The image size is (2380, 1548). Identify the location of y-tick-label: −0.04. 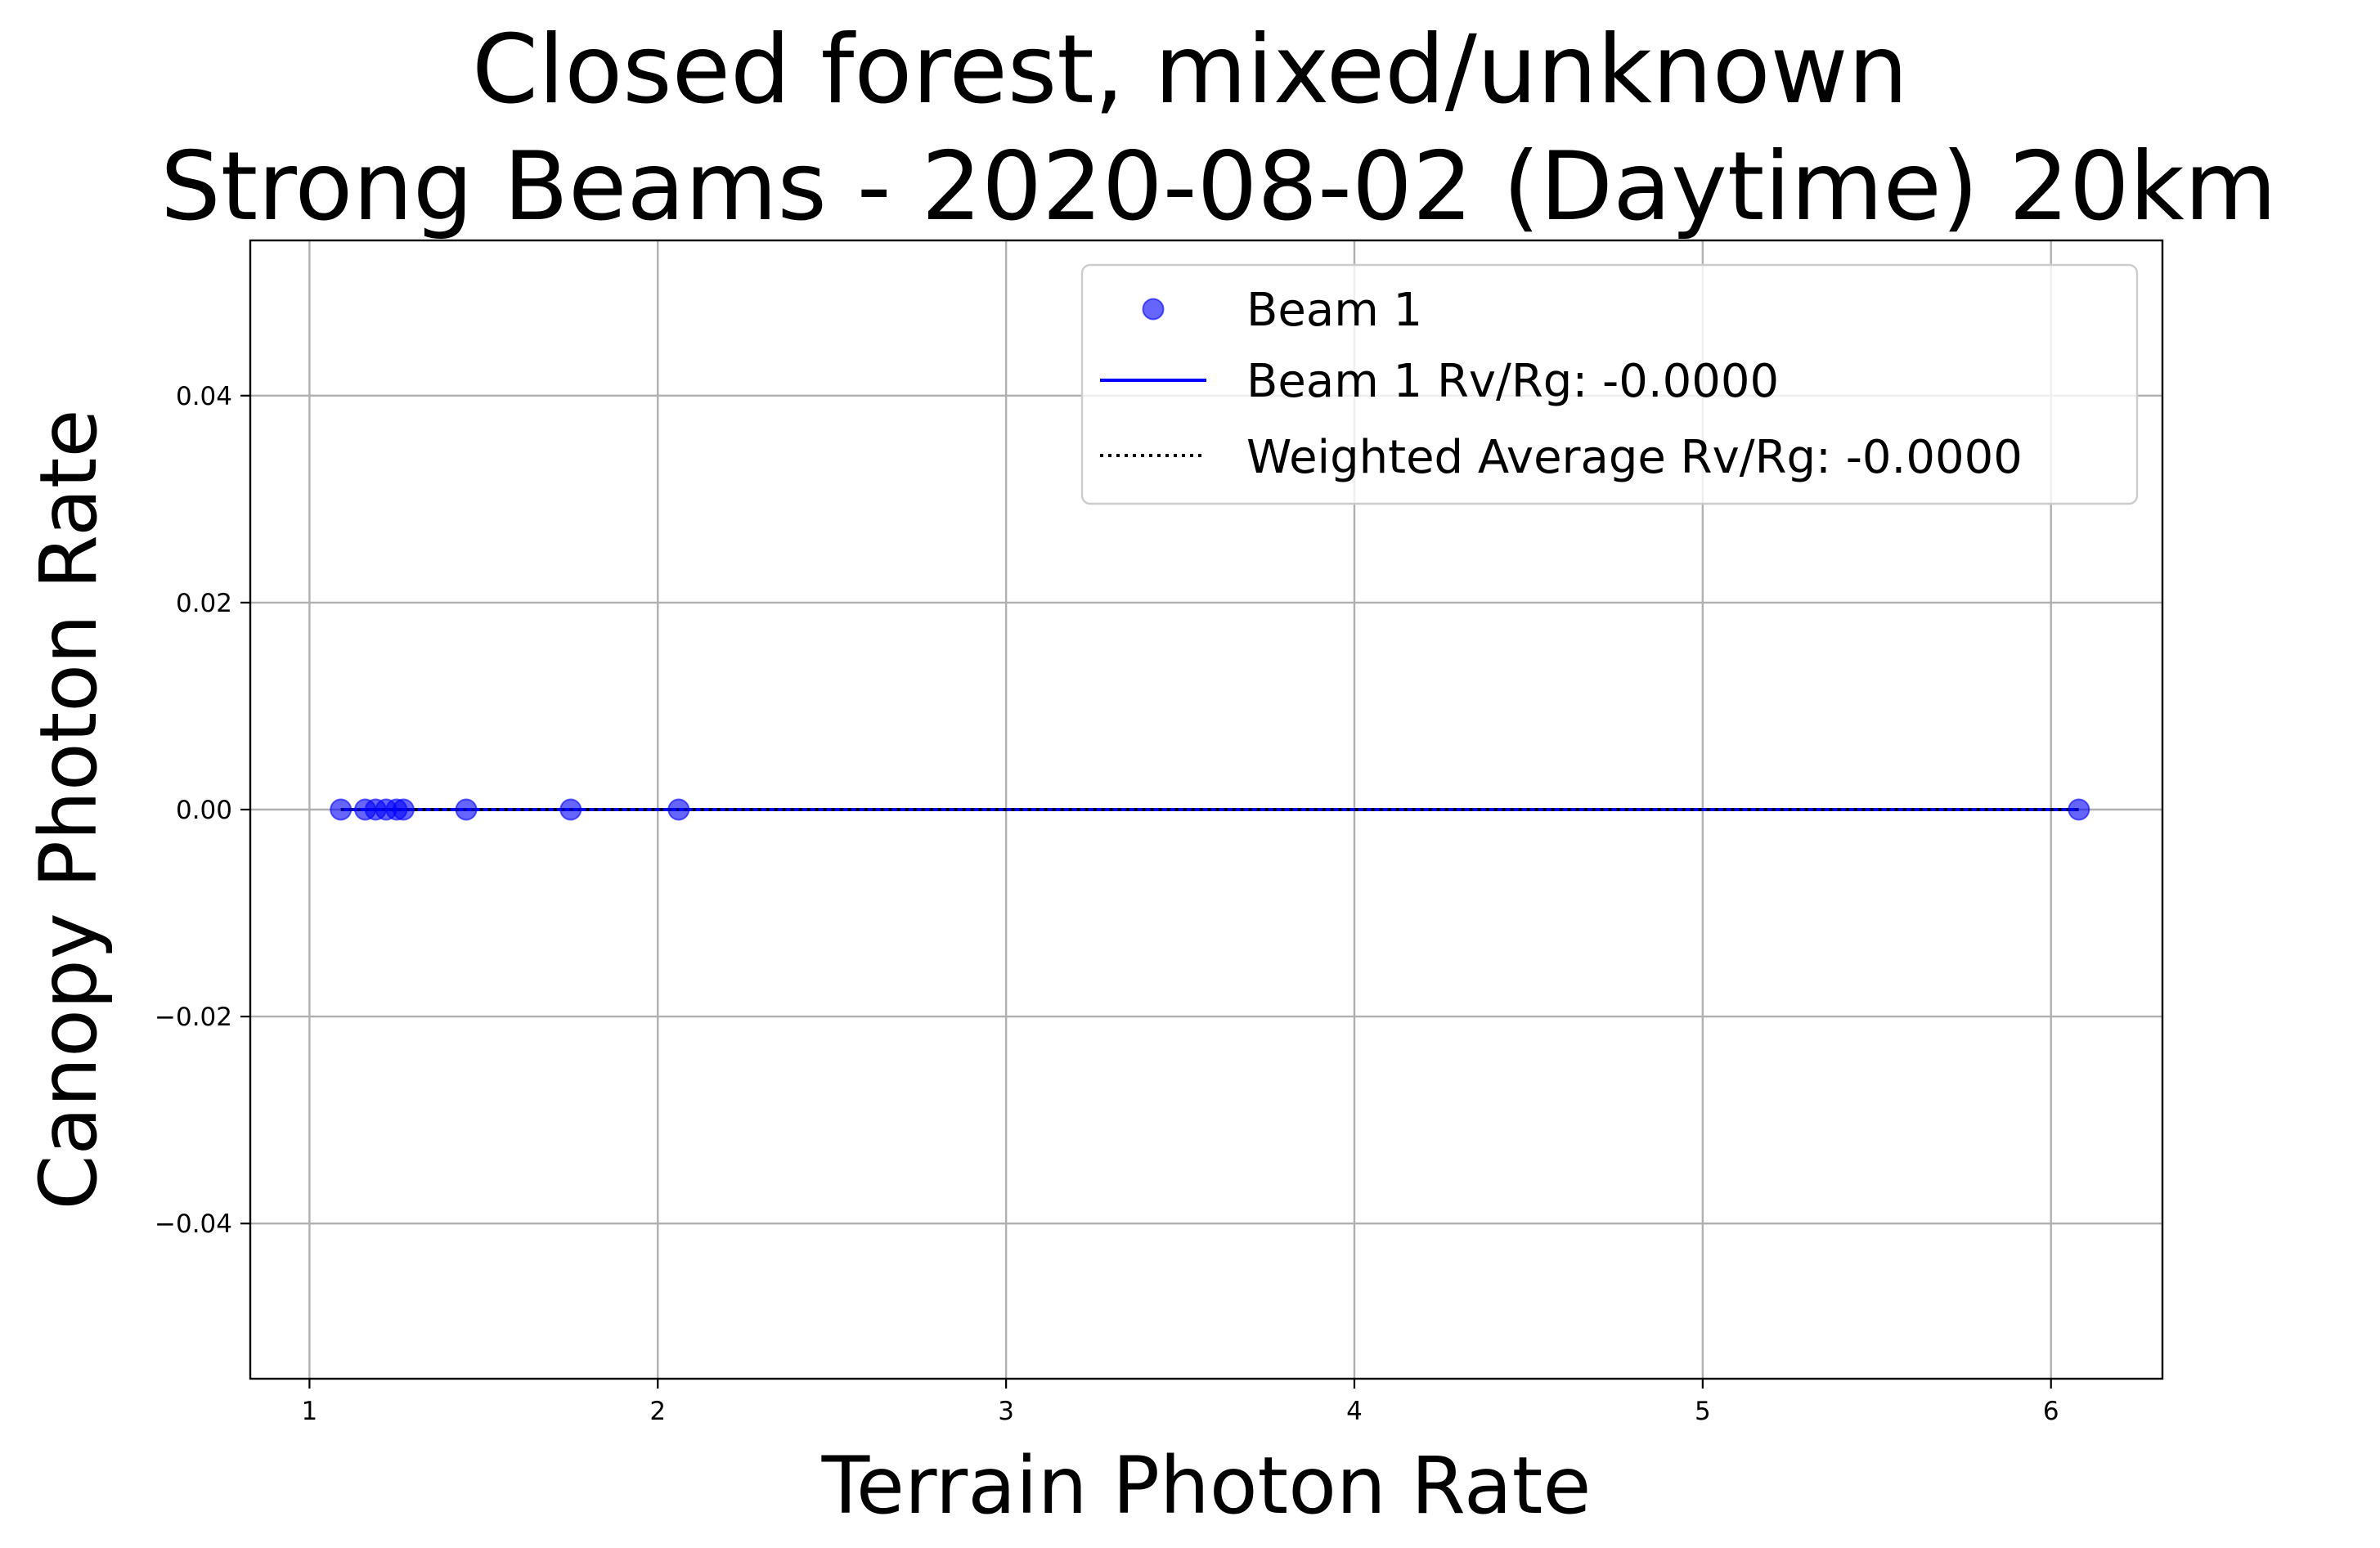
(193, 1224).